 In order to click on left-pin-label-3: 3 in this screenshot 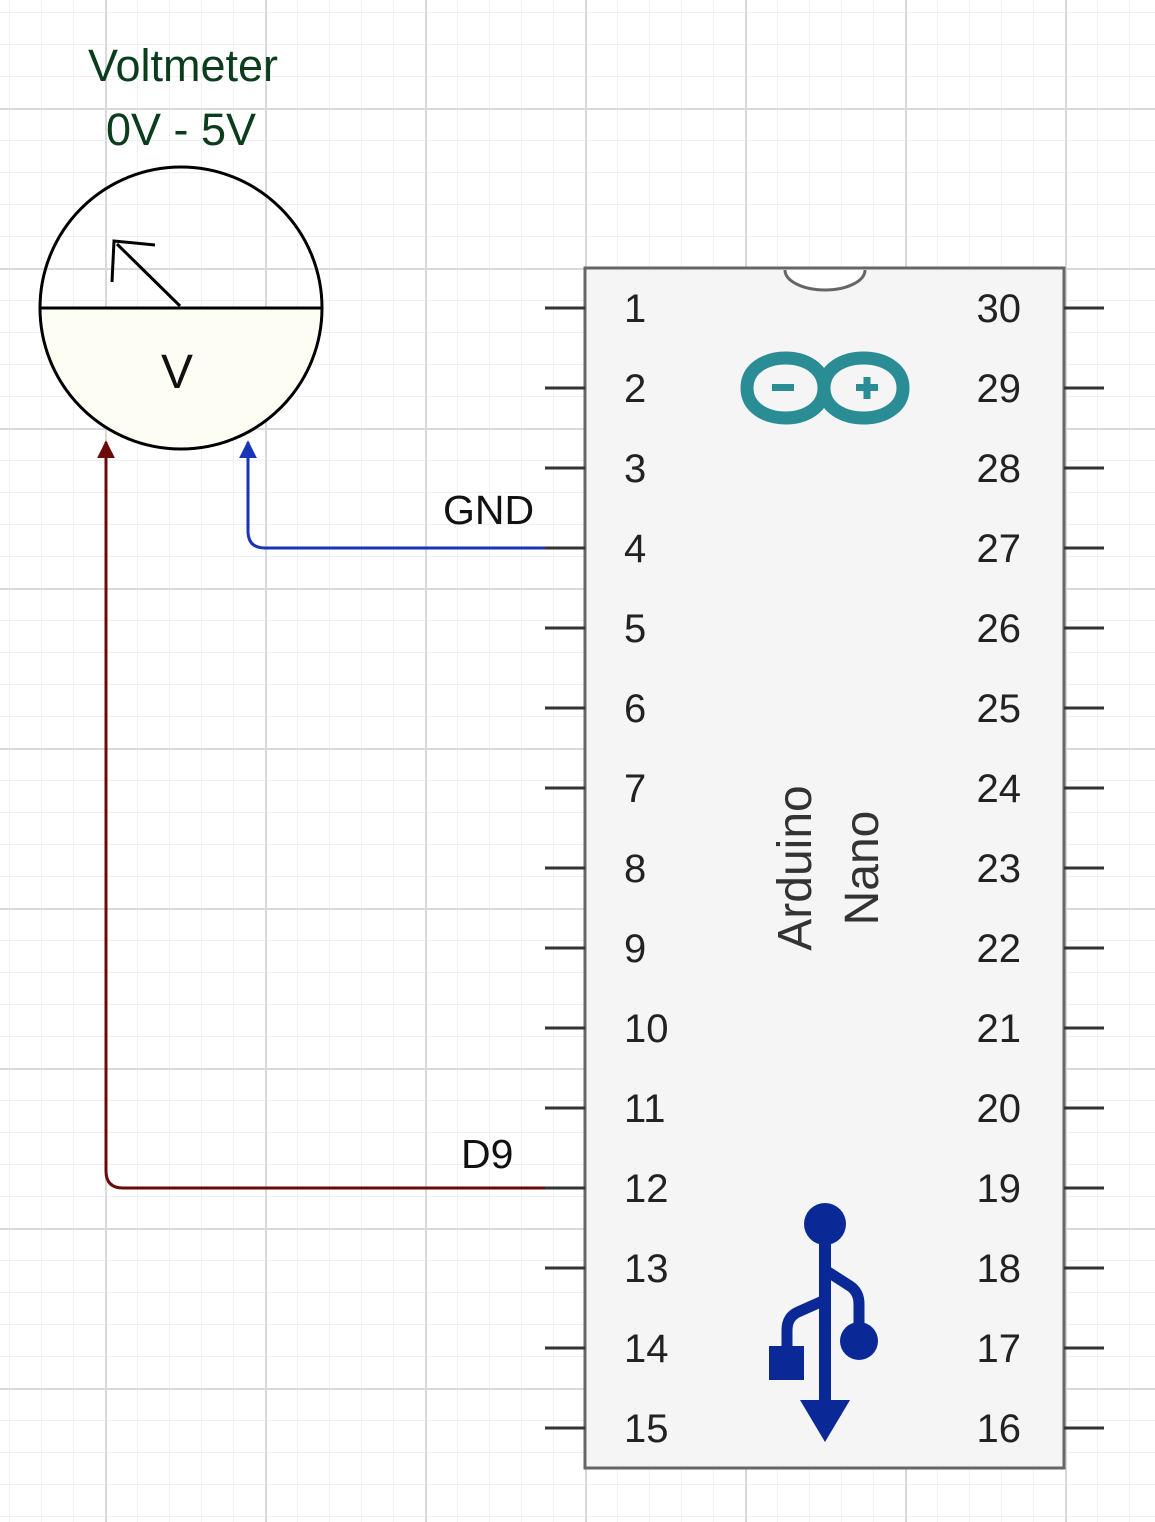, I will do `click(635, 469)`.